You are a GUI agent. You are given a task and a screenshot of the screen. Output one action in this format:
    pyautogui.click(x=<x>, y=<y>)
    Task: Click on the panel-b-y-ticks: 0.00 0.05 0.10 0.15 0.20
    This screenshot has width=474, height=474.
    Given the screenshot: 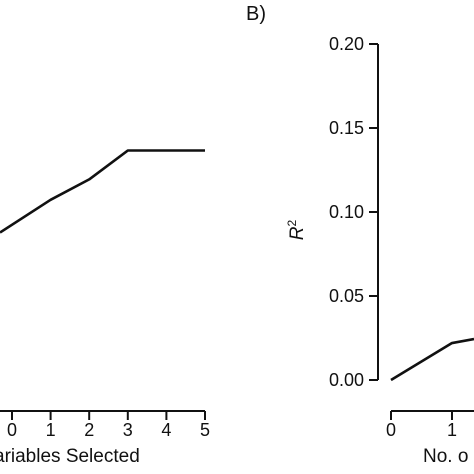 What is the action you would take?
    pyautogui.click(x=353, y=212)
    